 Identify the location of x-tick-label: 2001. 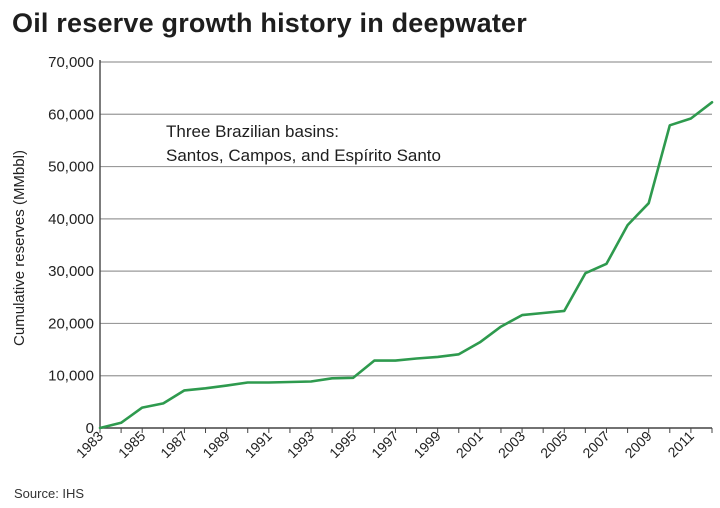
(469, 444).